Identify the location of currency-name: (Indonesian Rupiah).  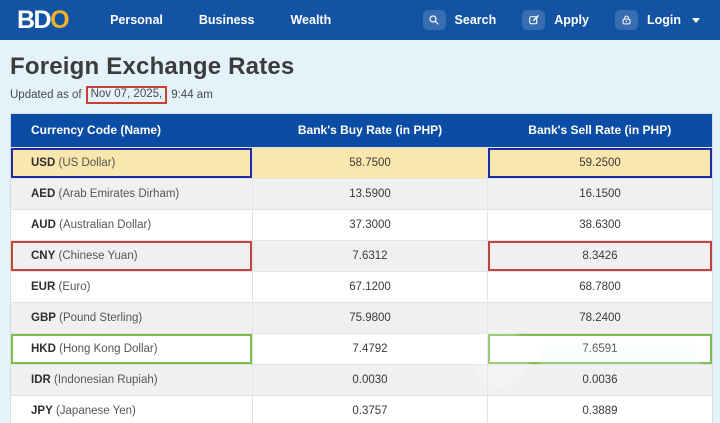
(106, 379).